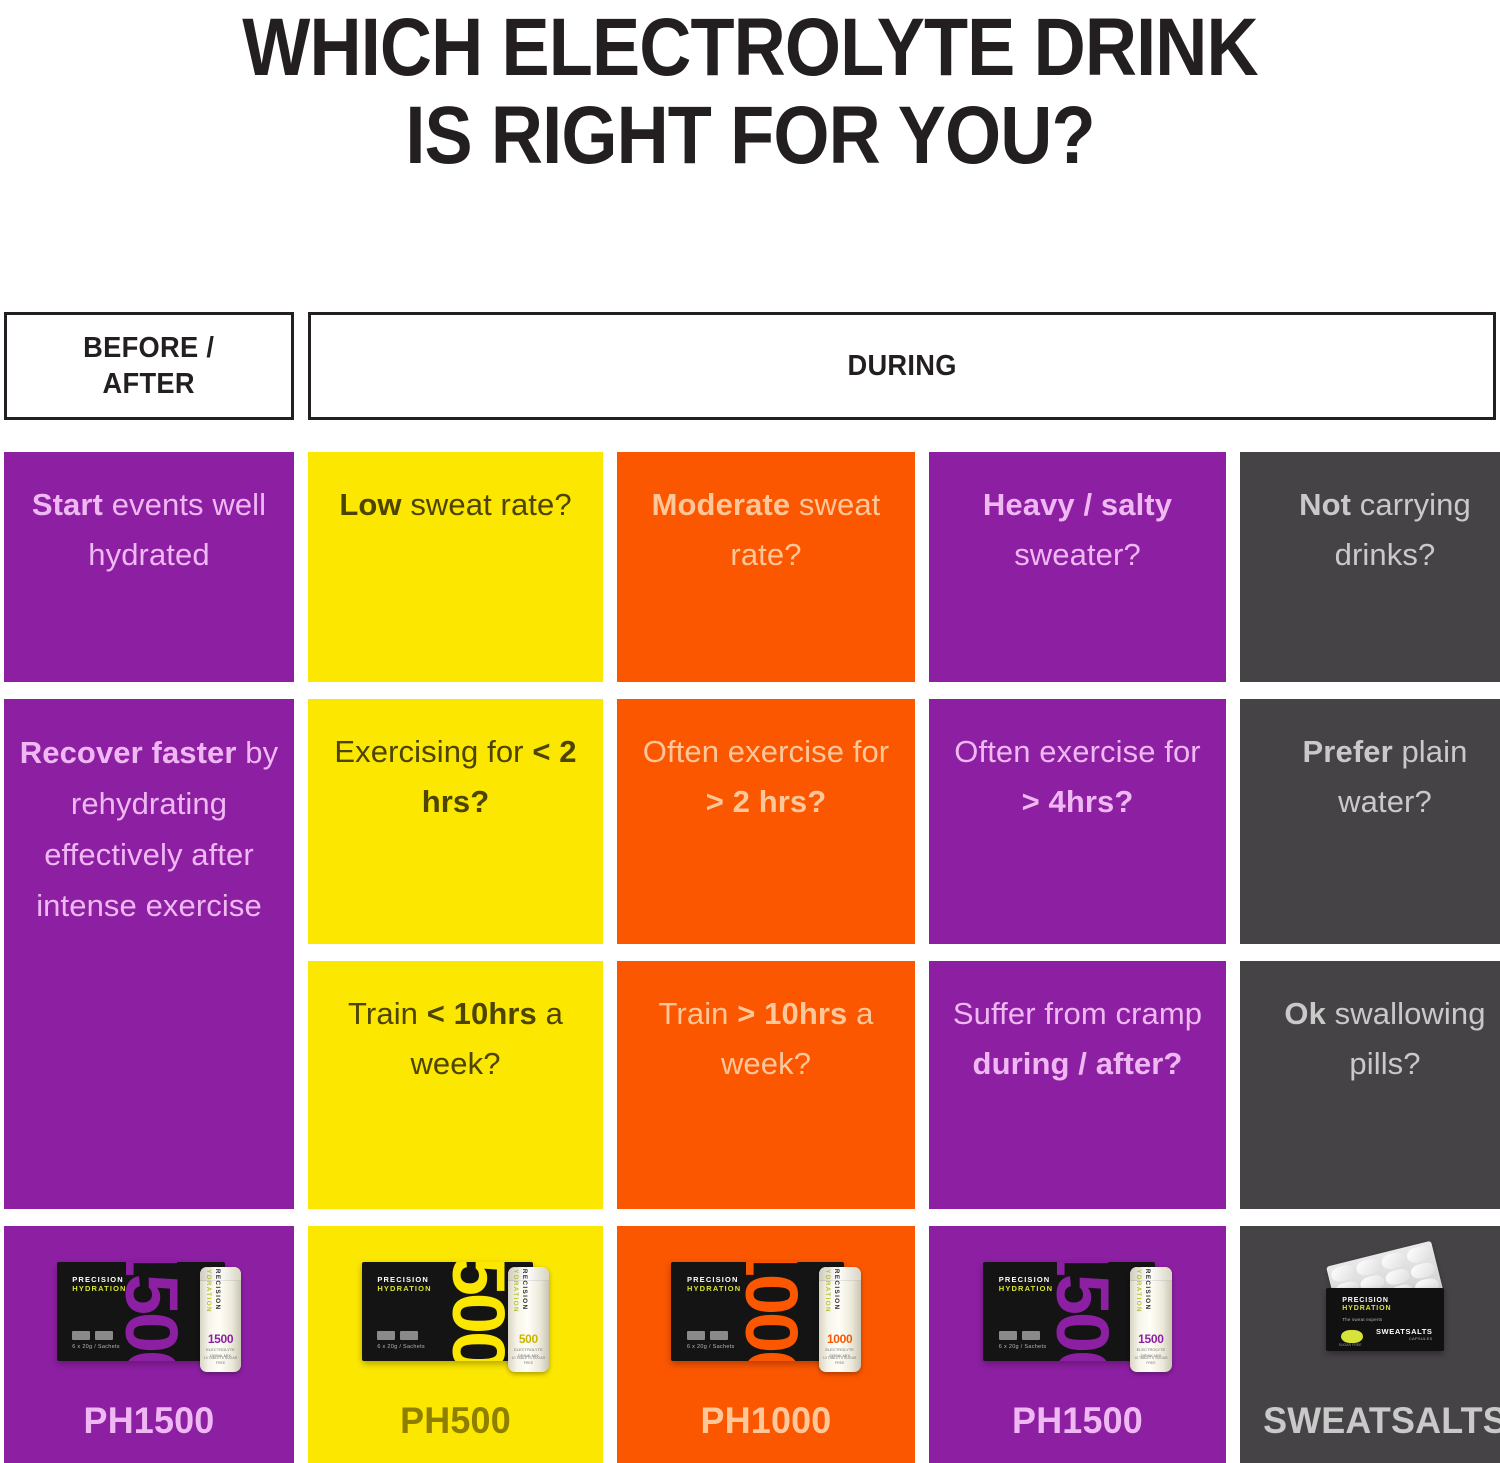 The width and height of the screenshot is (1500, 1463). I want to click on cell-before-after-r1: Start events well hydrated, so click(149, 567).